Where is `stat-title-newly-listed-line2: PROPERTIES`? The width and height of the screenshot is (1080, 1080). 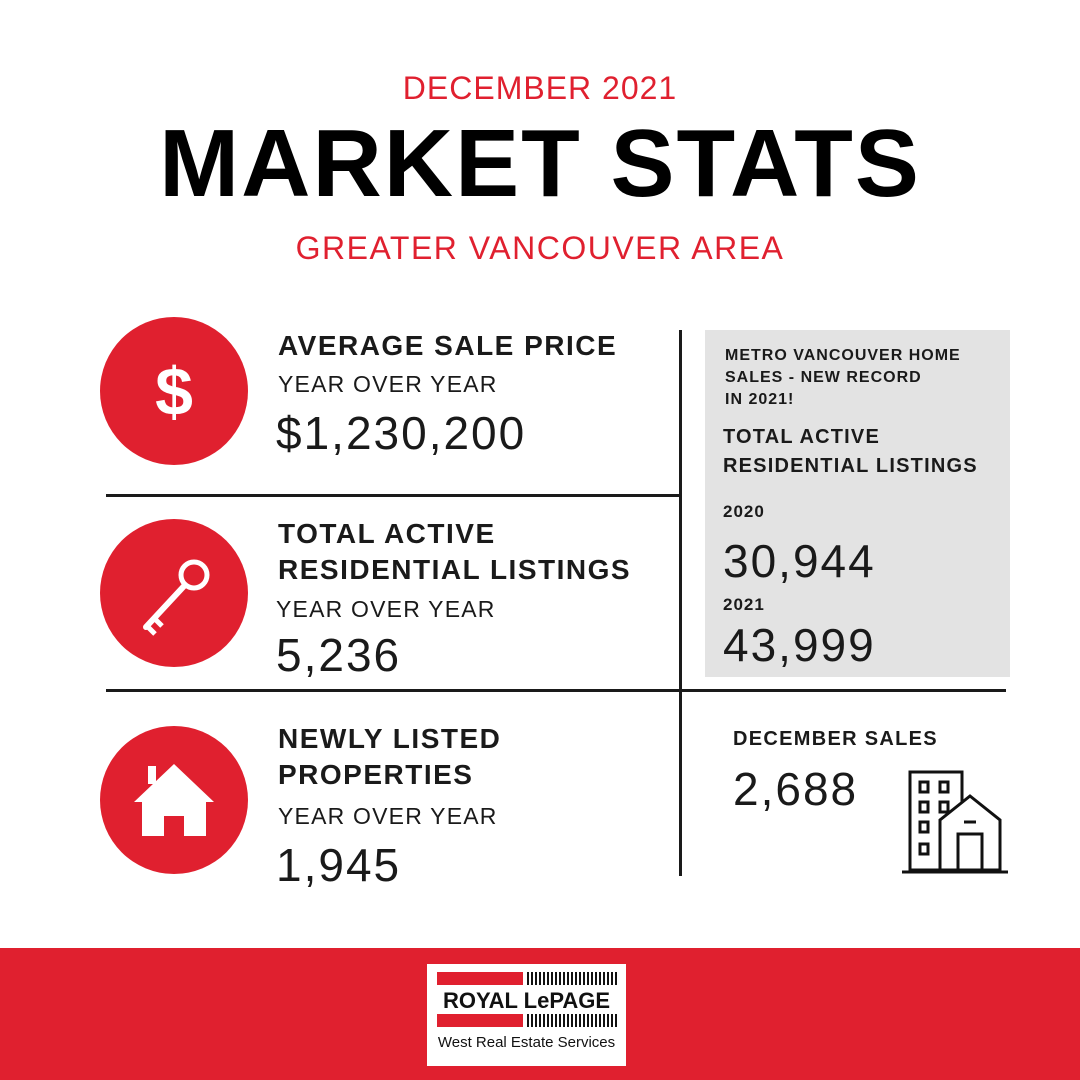
stat-title-newly-listed-line2: PROPERTIES is located at coordinates (376, 774).